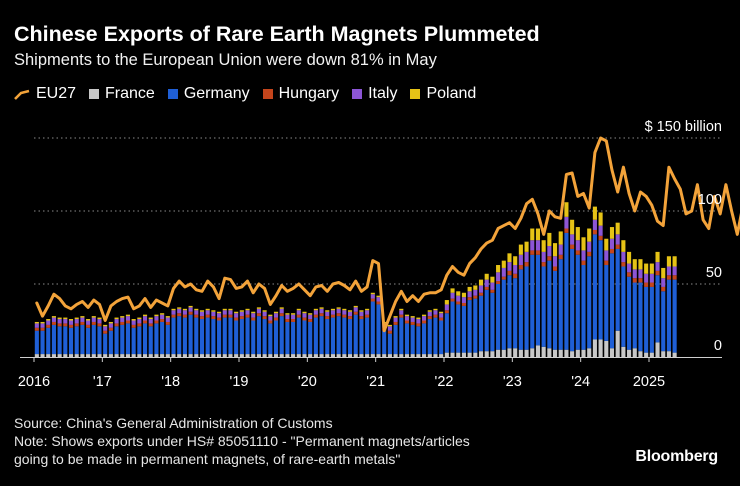 The height and width of the screenshot is (486, 740). Describe the element at coordinates (22, 94) in the screenshot. I see `legend-line-swatch` at that location.